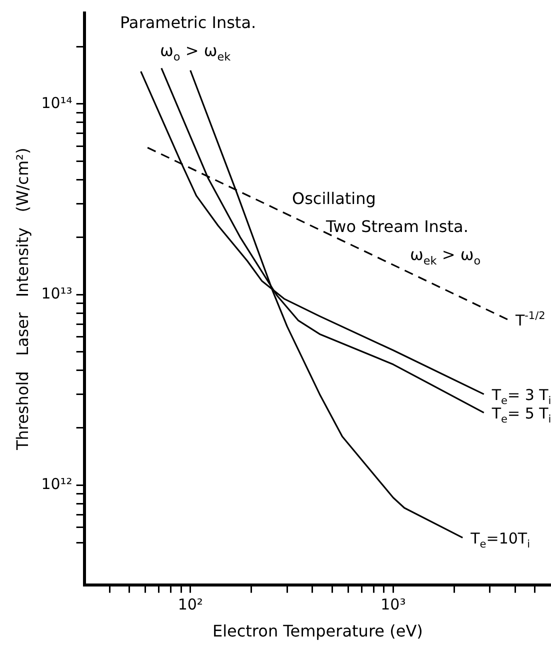 This screenshot has width=551, height=656. Describe the element at coordinates (56, 103) in the screenshot. I see `y-tick-label: 10¹⁴` at that location.